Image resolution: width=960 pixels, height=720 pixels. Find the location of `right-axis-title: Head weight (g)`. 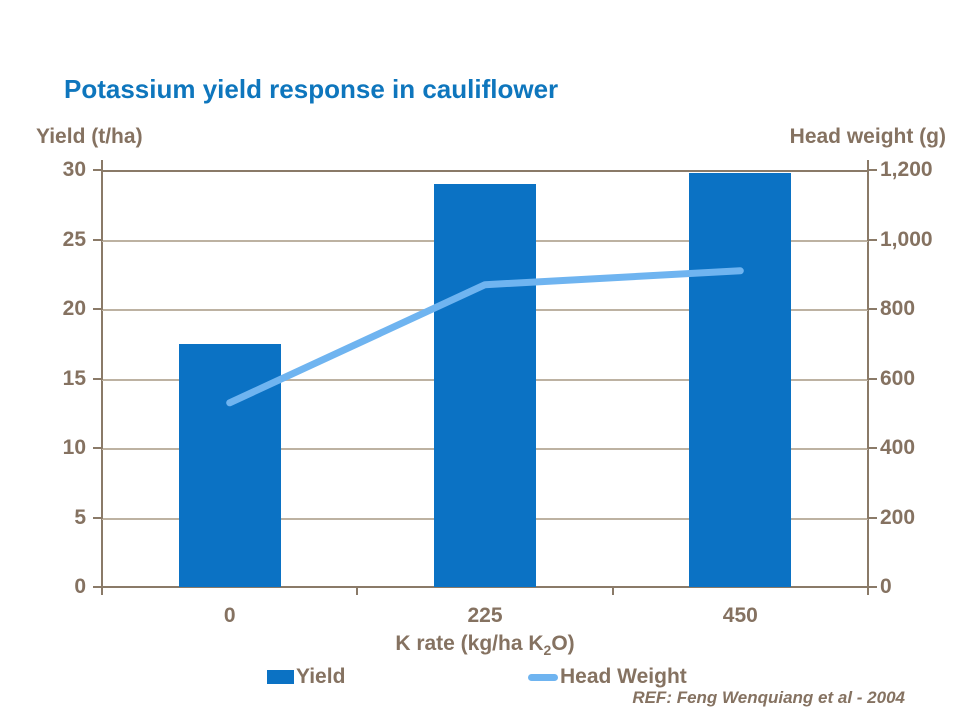

right-axis-title: Head weight (g) is located at coordinates (867, 136).